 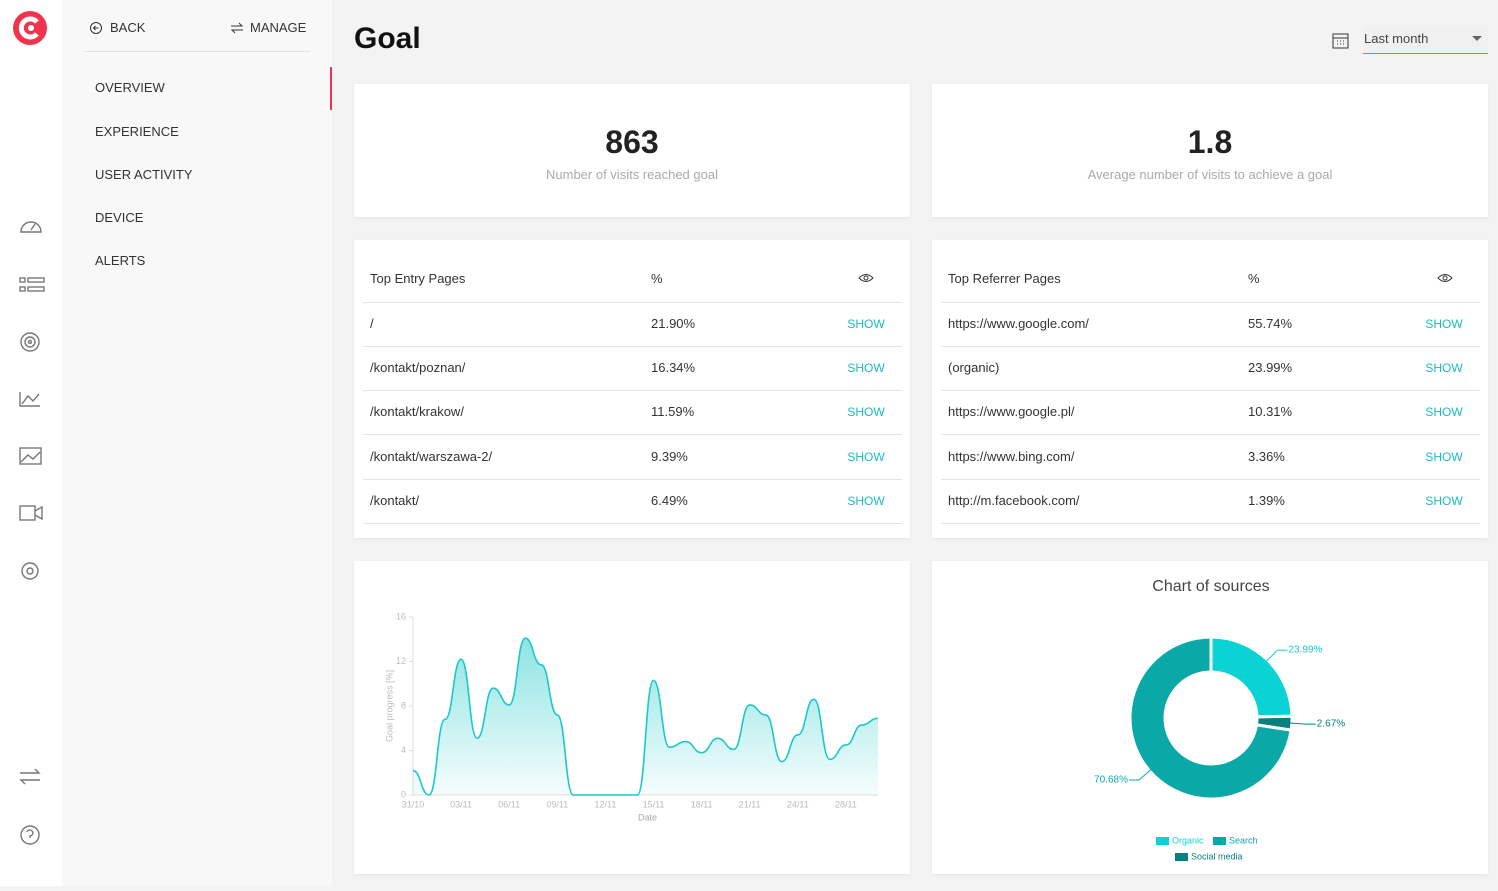 I want to click on y-tick-label: 12, so click(x=401, y=661).